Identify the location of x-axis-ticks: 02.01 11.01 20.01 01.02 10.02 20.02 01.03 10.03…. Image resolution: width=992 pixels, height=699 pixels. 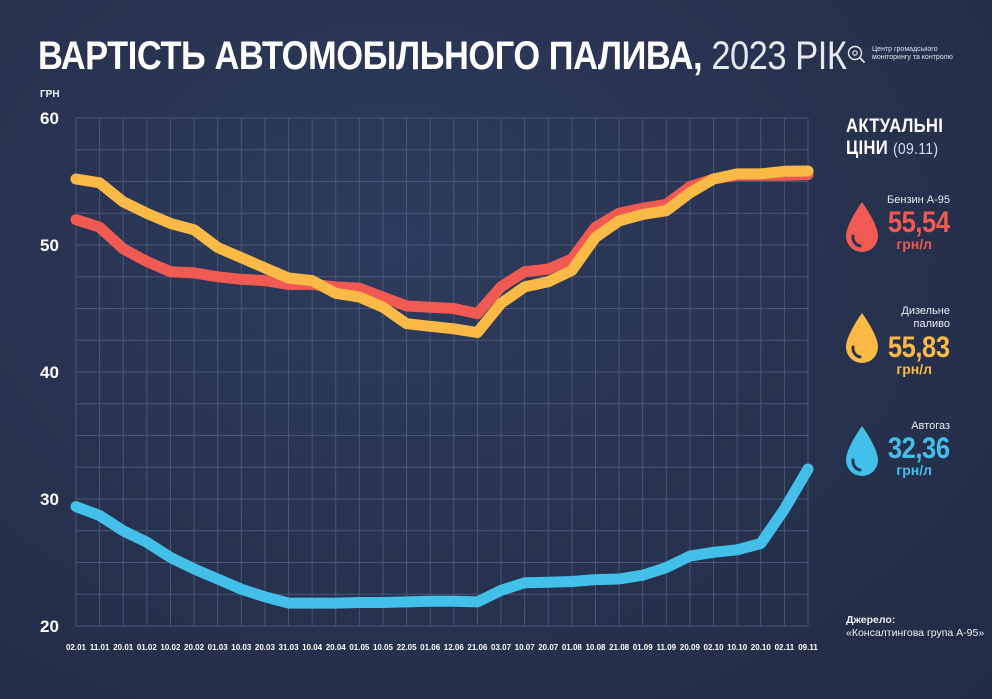
(442, 647).